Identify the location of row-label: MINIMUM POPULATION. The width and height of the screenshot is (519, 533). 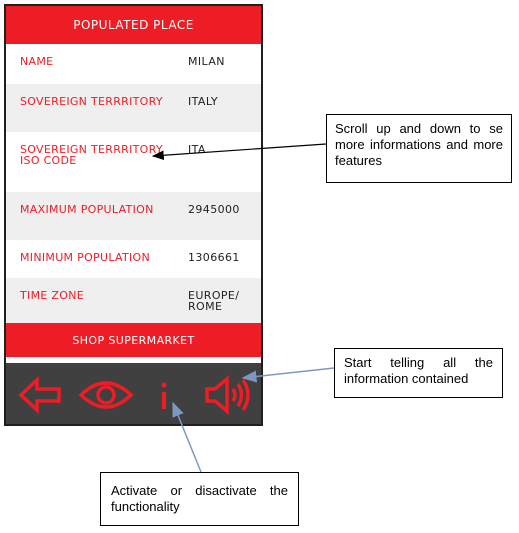
(85, 257).